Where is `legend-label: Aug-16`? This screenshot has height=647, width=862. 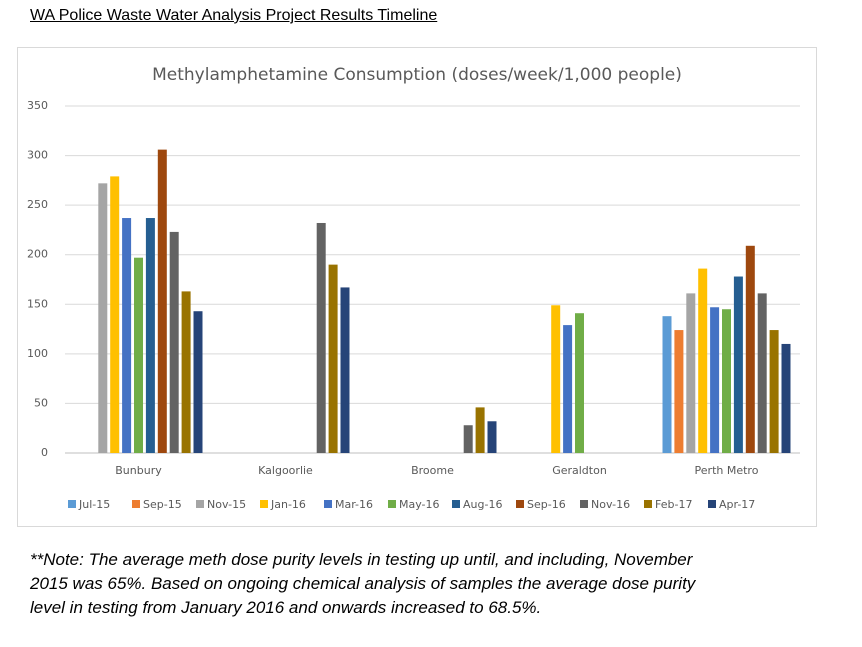
legend-label: Aug-16 is located at coordinates (482, 504).